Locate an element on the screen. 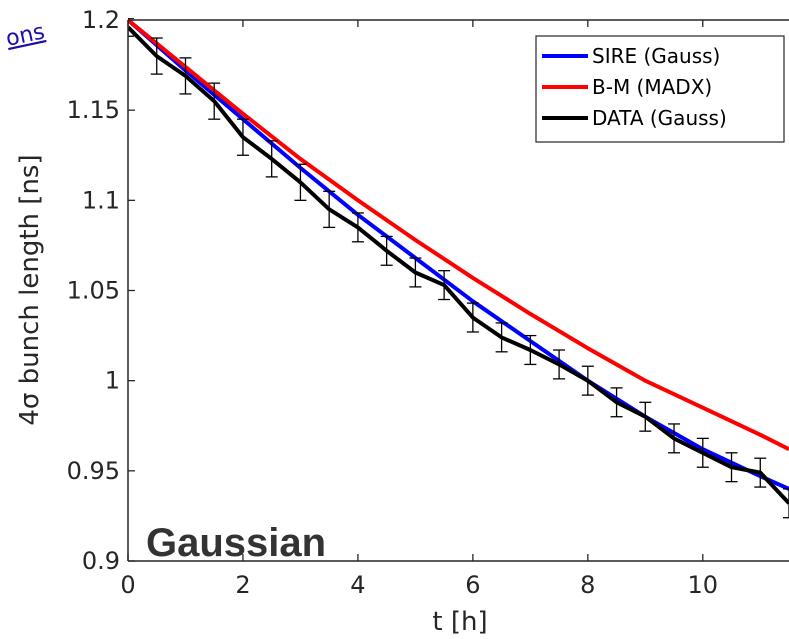 This screenshot has height=639, width=789. x-tick-label: 2 is located at coordinates (242, 585).